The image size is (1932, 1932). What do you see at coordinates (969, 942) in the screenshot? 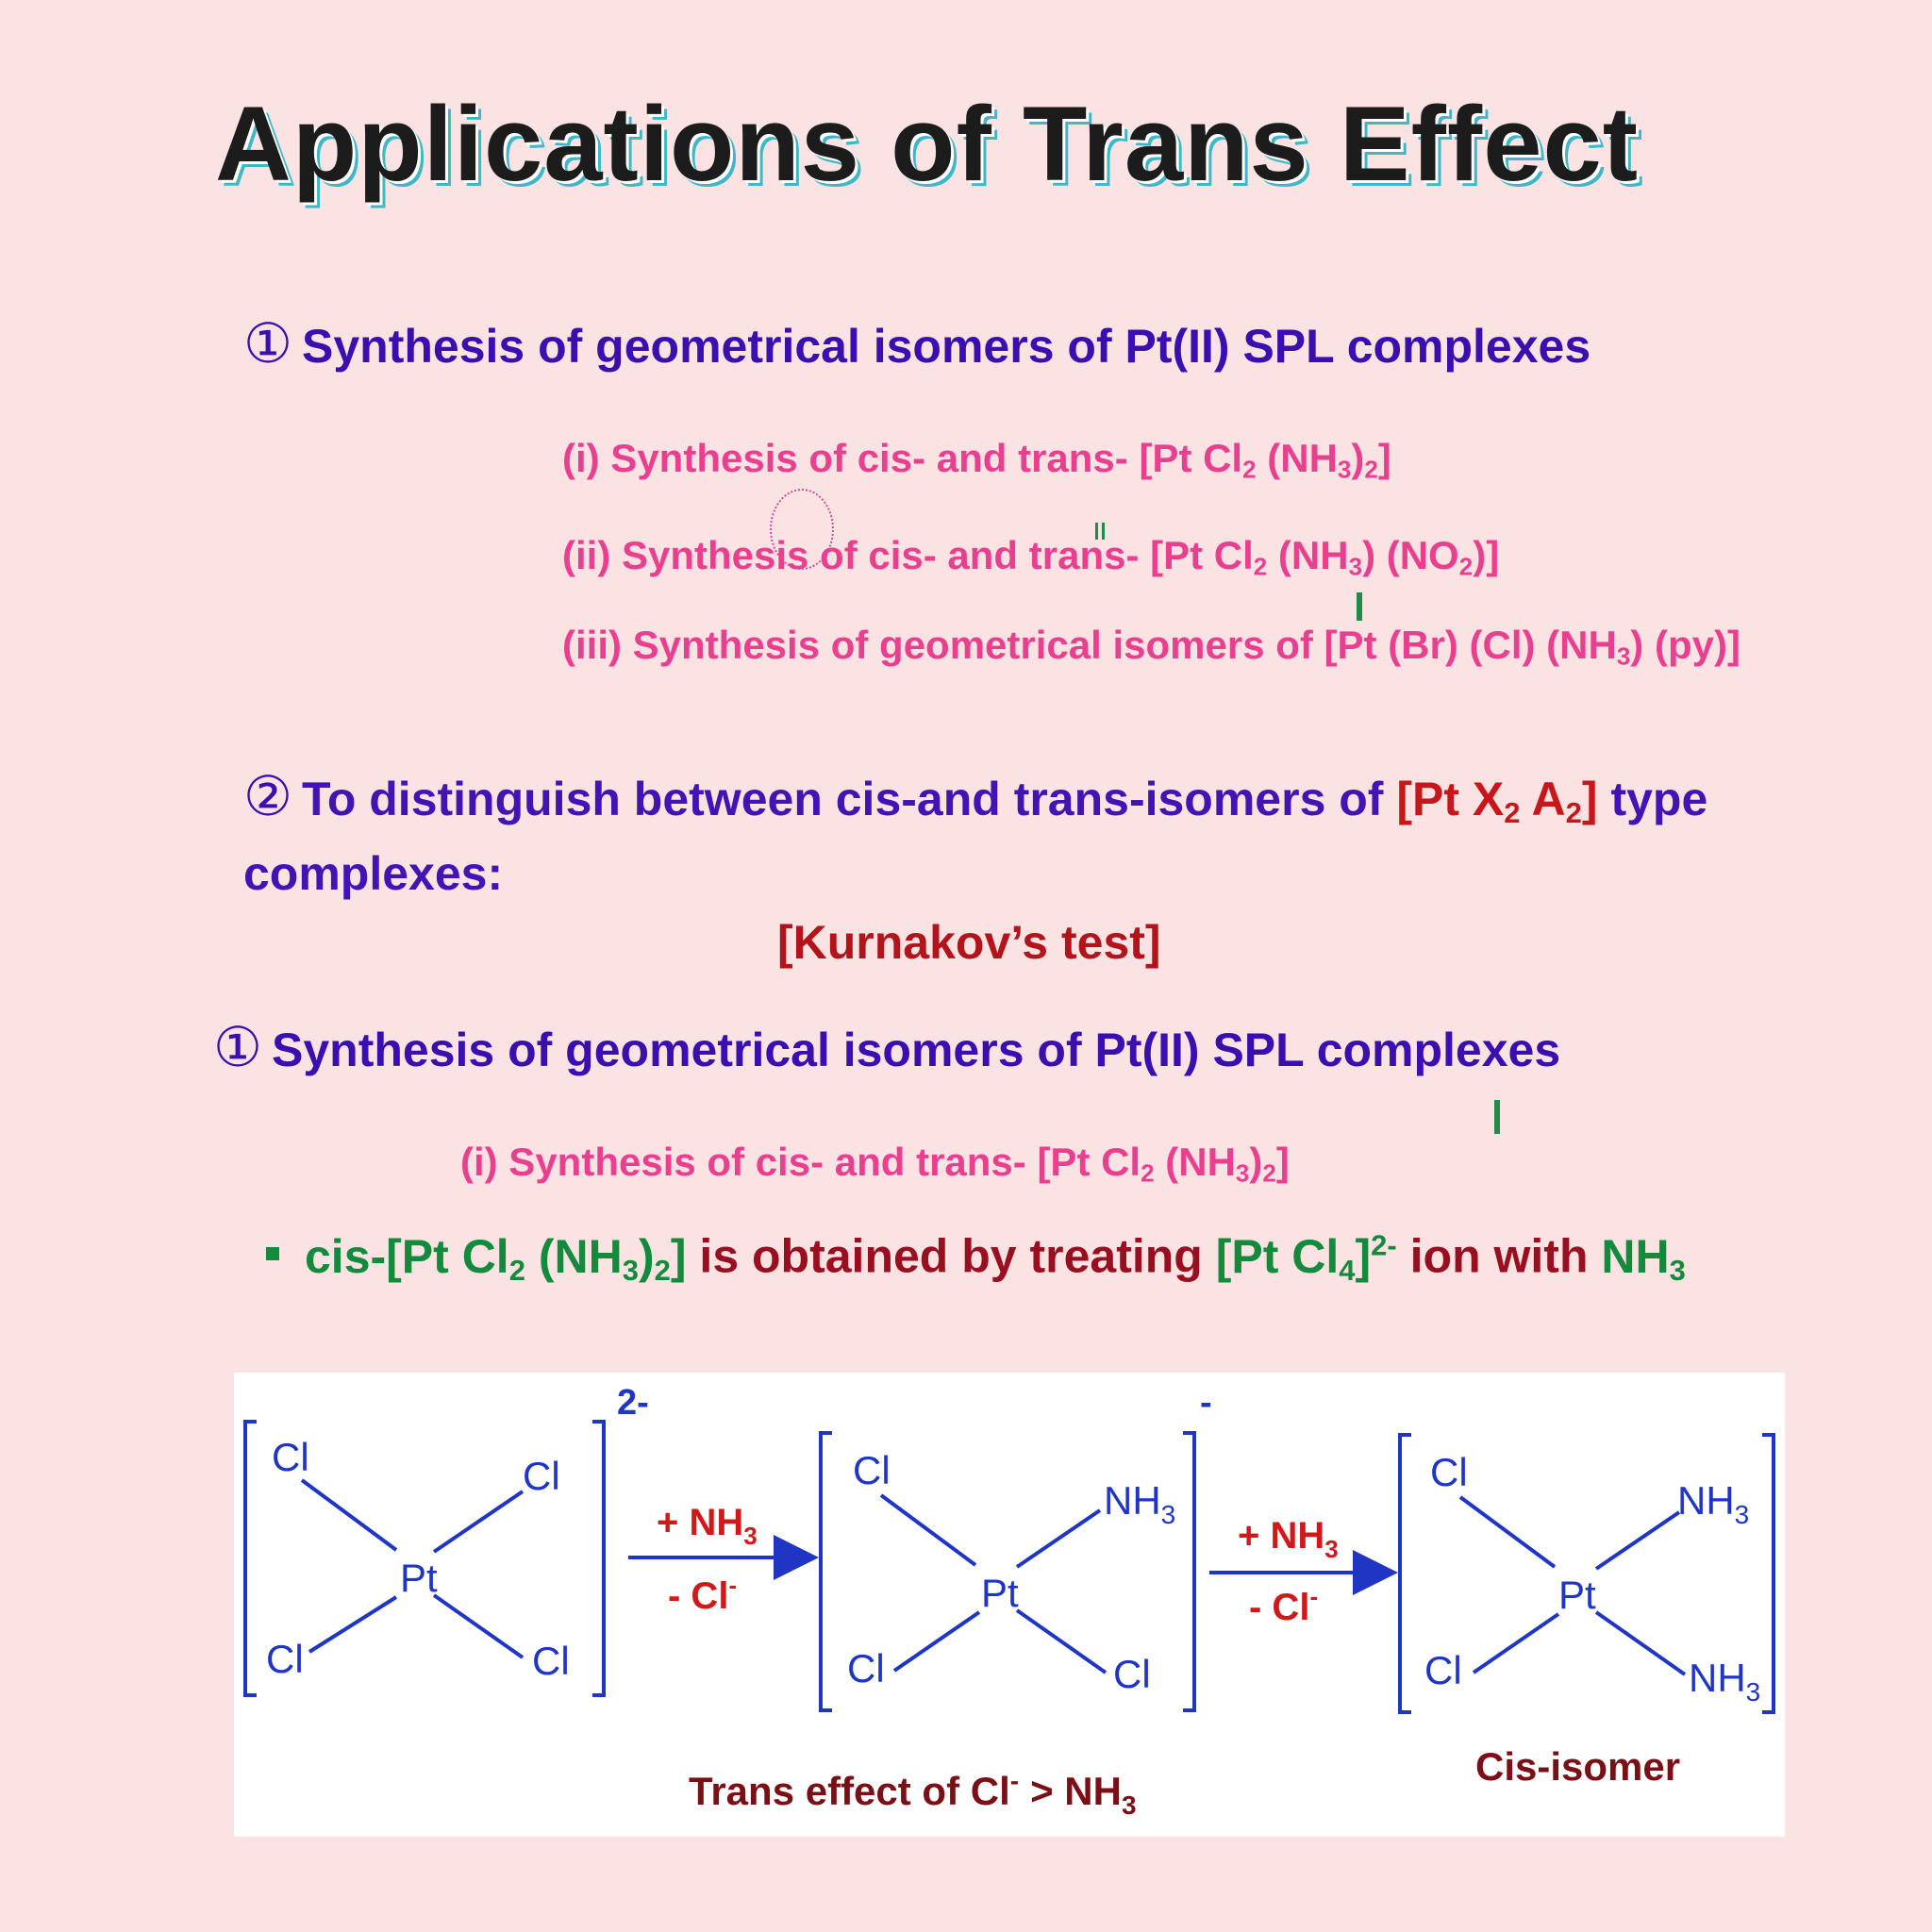
I see `kurnakov-test-label: [Kurnakov’s test]` at bounding box center [969, 942].